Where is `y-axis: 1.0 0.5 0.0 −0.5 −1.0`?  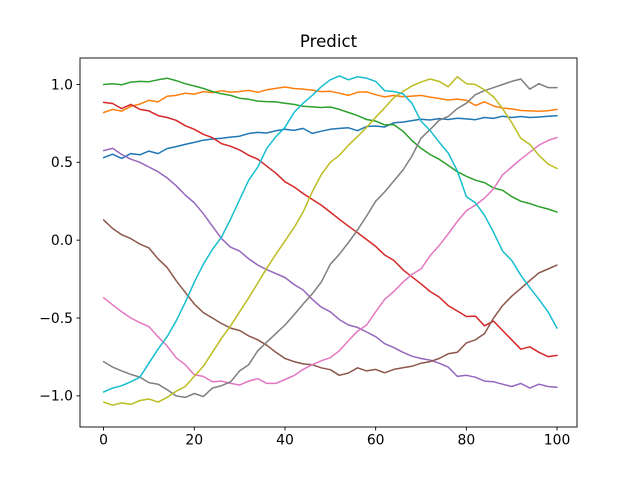 y-axis: 1.0 0.5 0.0 −0.5 −1.0 is located at coordinates (59, 241).